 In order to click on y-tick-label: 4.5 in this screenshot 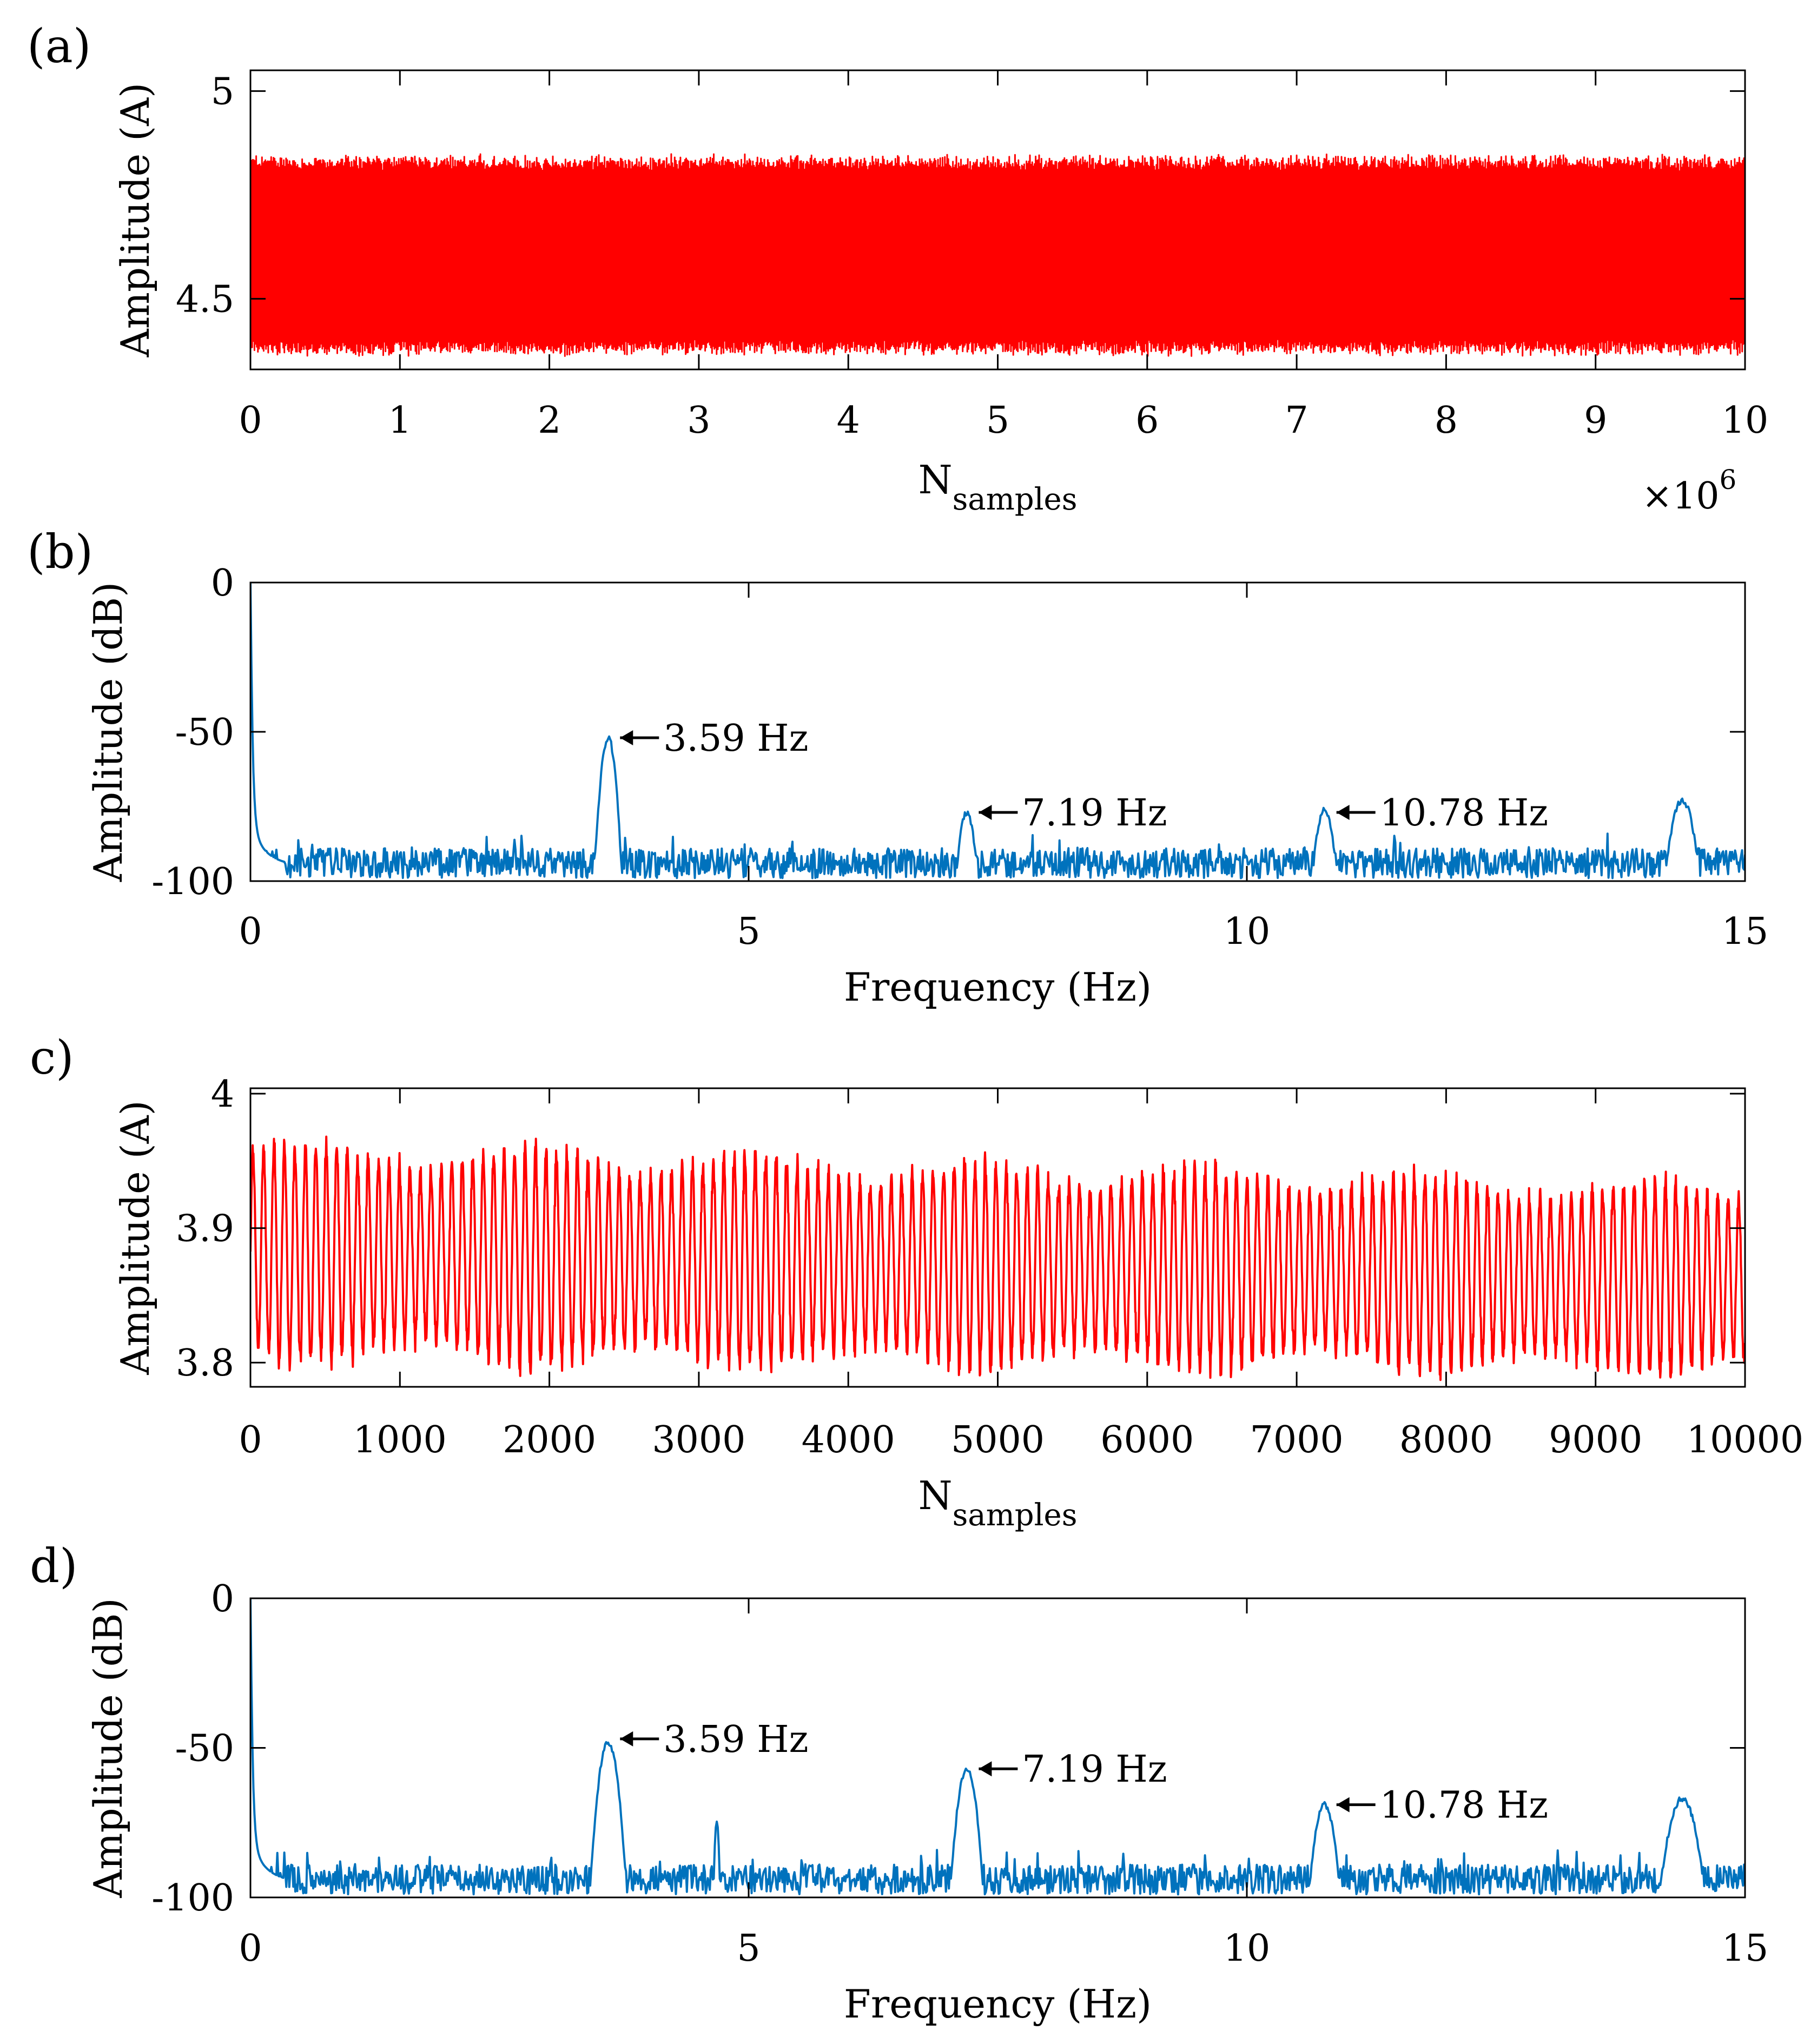, I will do `click(205, 299)`.